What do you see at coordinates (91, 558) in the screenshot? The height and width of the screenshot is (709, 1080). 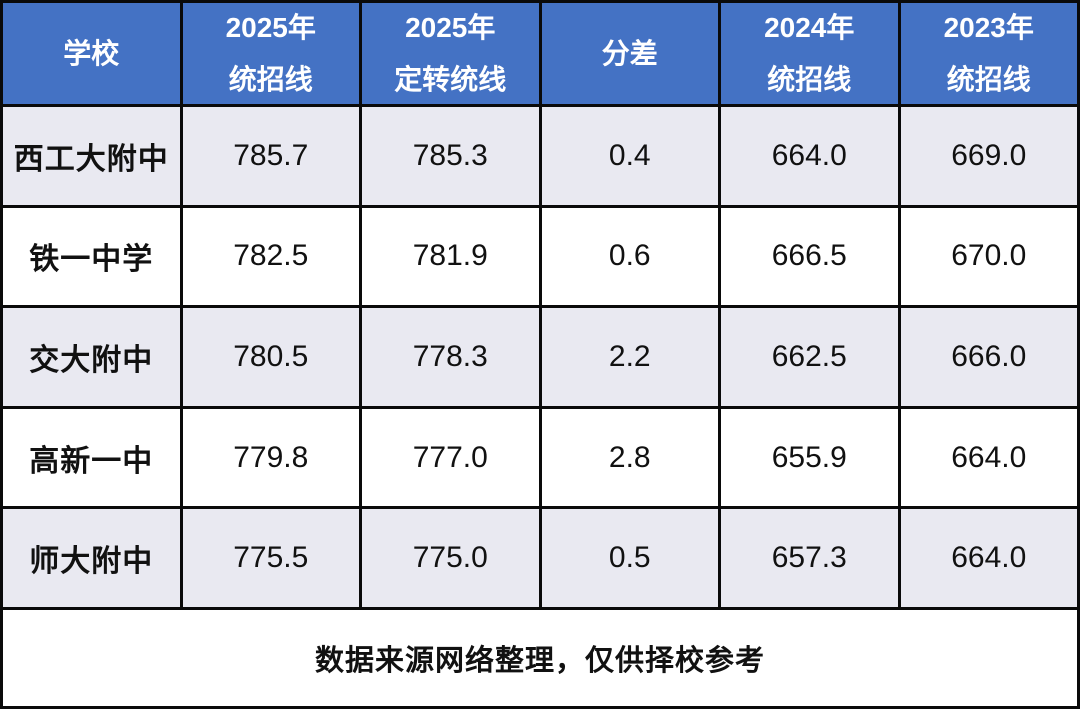 I see `cell-school-name: 师大附中` at bounding box center [91, 558].